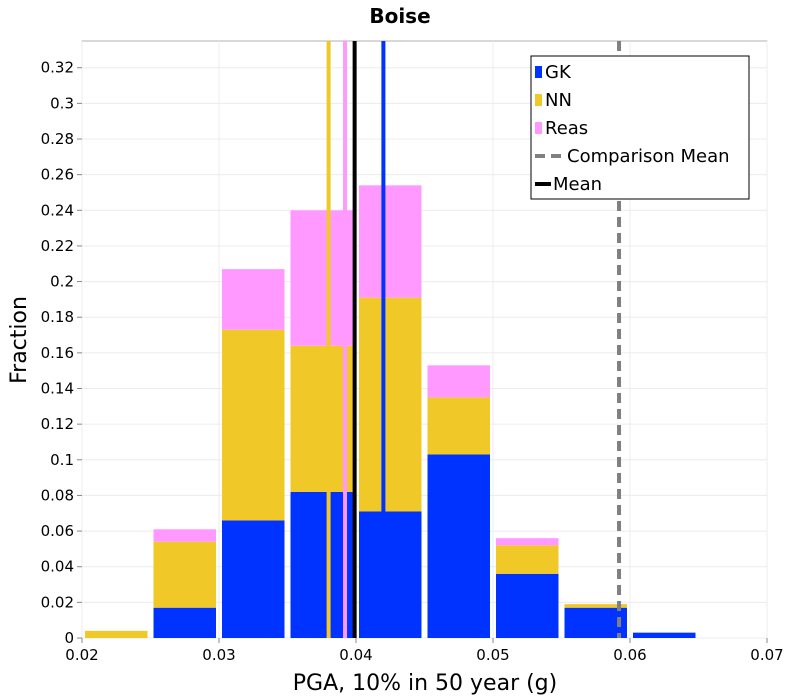 The image size is (800, 700). Describe the element at coordinates (424, 651) in the screenshot. I see `x-axis-ticks: 0.02 0.03 0.04 0.05 0.06 0.07` at that location.